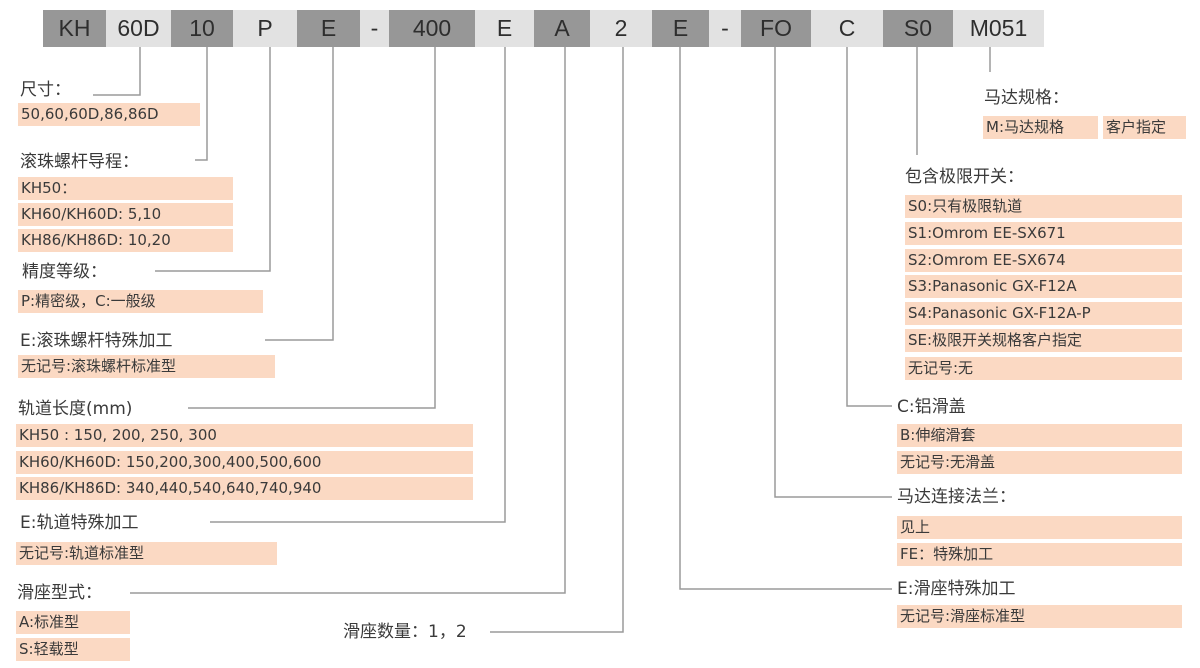 This screenshot has height=668, width=1200. Describe the element at coordinates (265, 28) in the screenshot. I see `code-segment-precision: P` at that location.